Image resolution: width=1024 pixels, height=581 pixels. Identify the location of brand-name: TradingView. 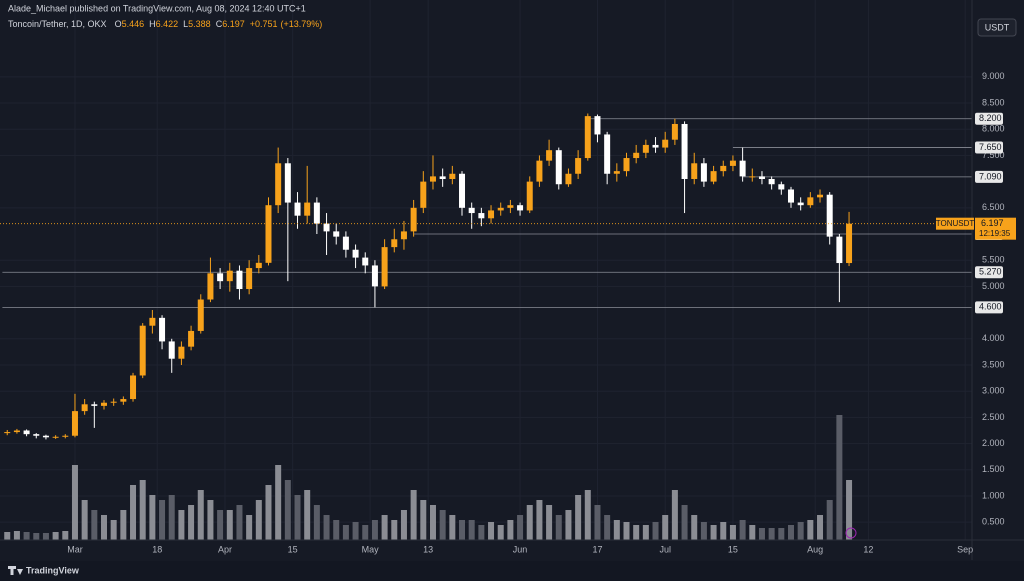
(53, 570).